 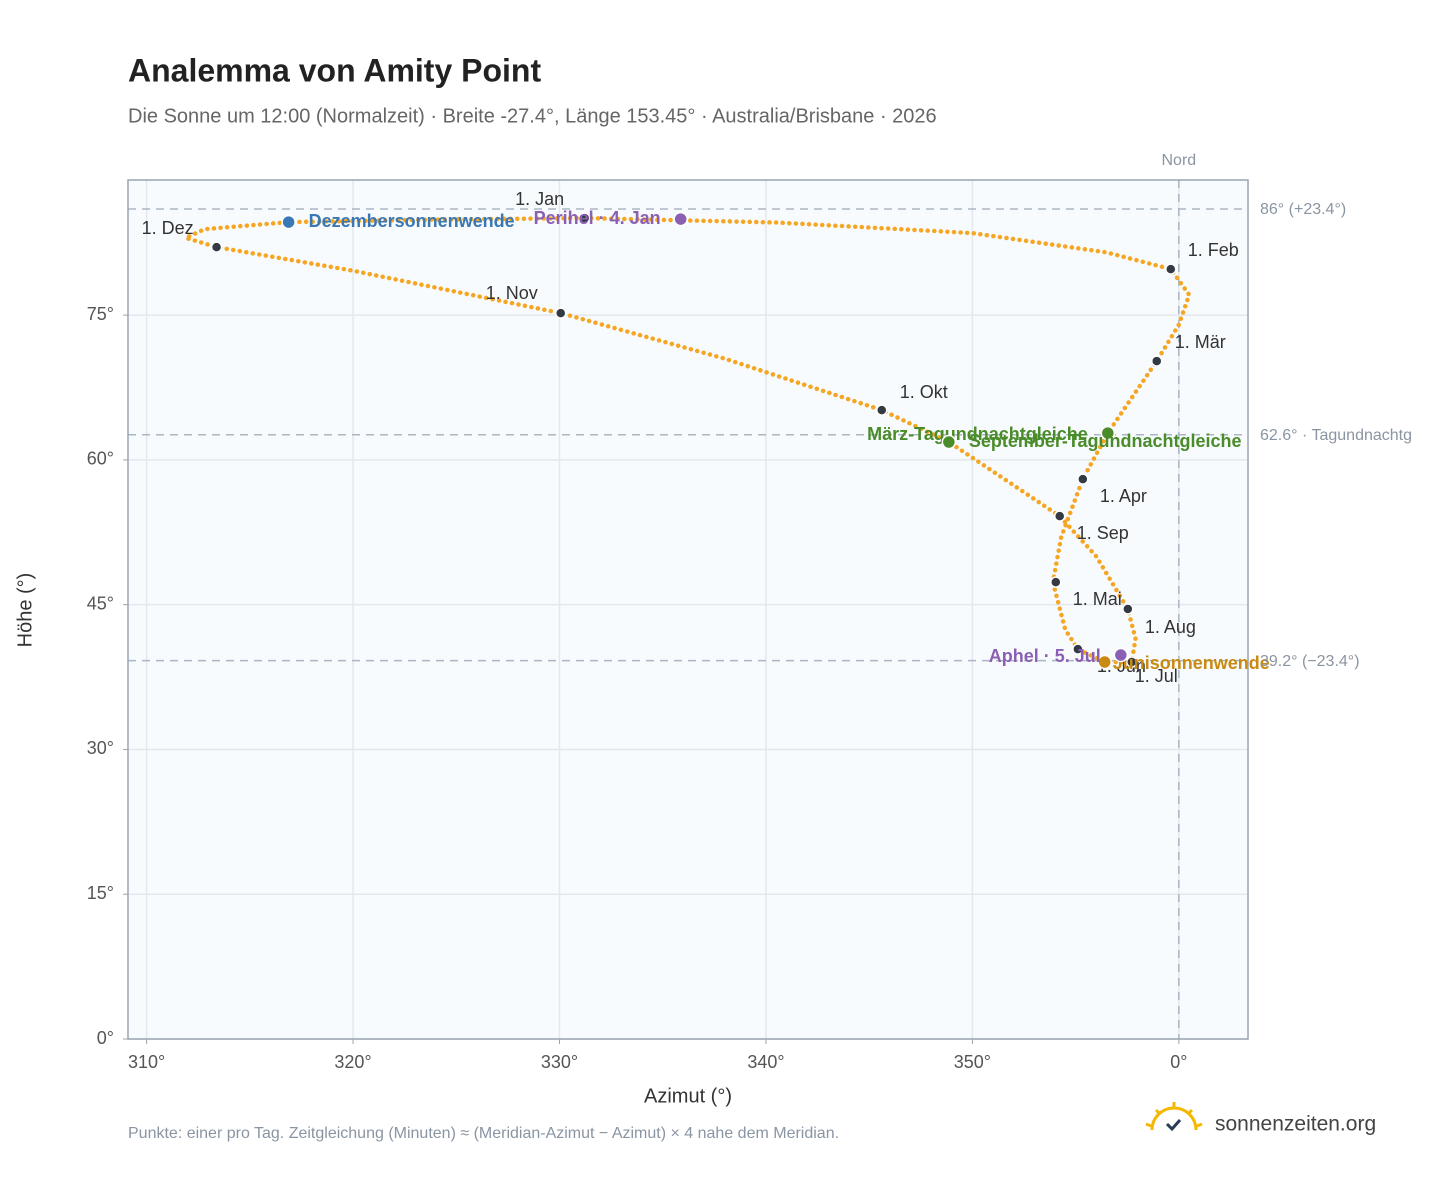 I want to click on month-label: 1. Mär, so click(x=1200, y=342).